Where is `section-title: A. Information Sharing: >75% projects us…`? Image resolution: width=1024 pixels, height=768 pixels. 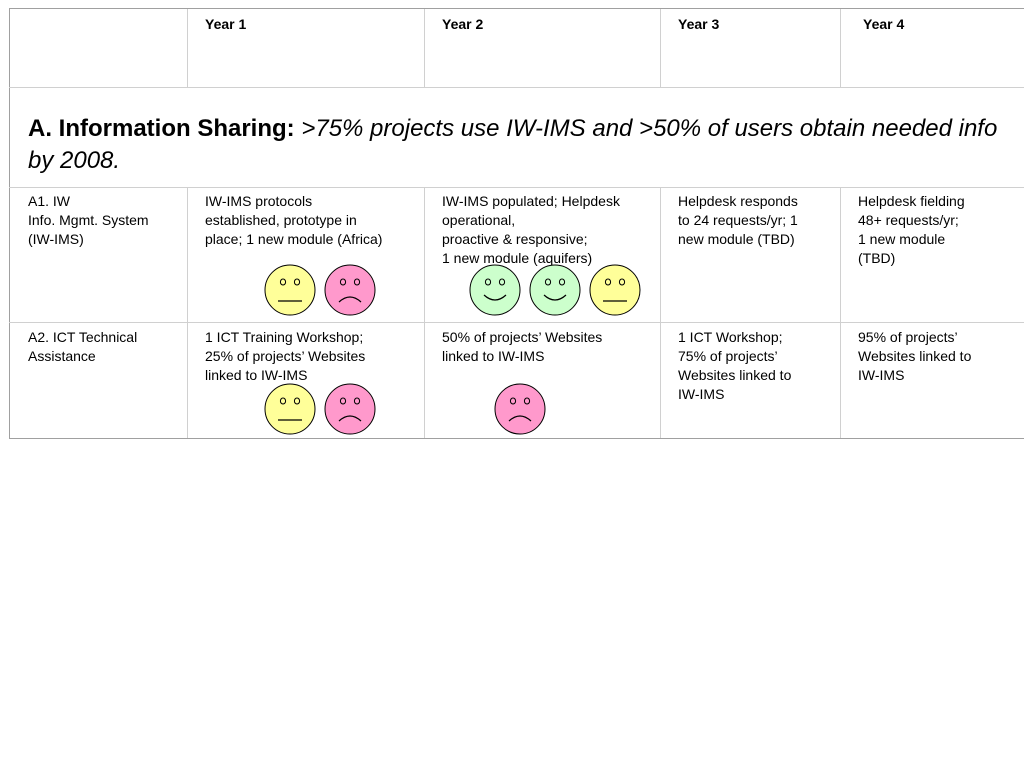 section-title: A. Information Sharing: >75% projects us… is located at coordinates (518, 145).